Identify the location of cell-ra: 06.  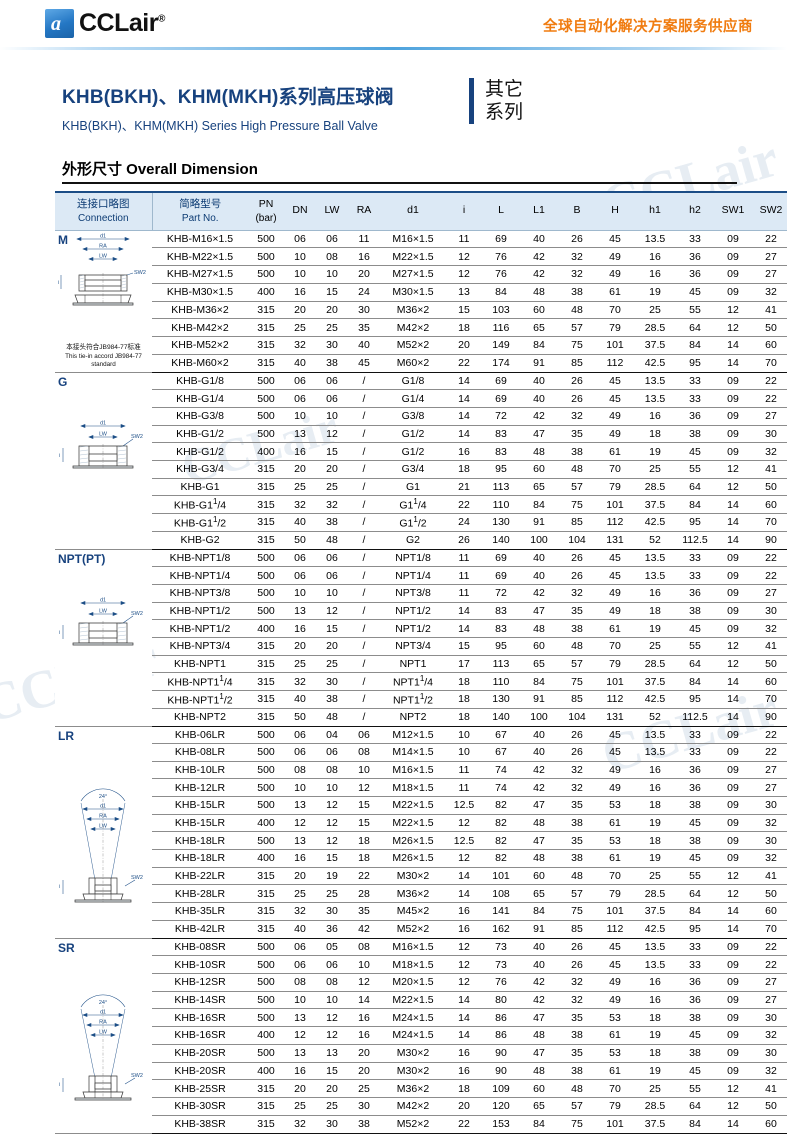
(364, 735).